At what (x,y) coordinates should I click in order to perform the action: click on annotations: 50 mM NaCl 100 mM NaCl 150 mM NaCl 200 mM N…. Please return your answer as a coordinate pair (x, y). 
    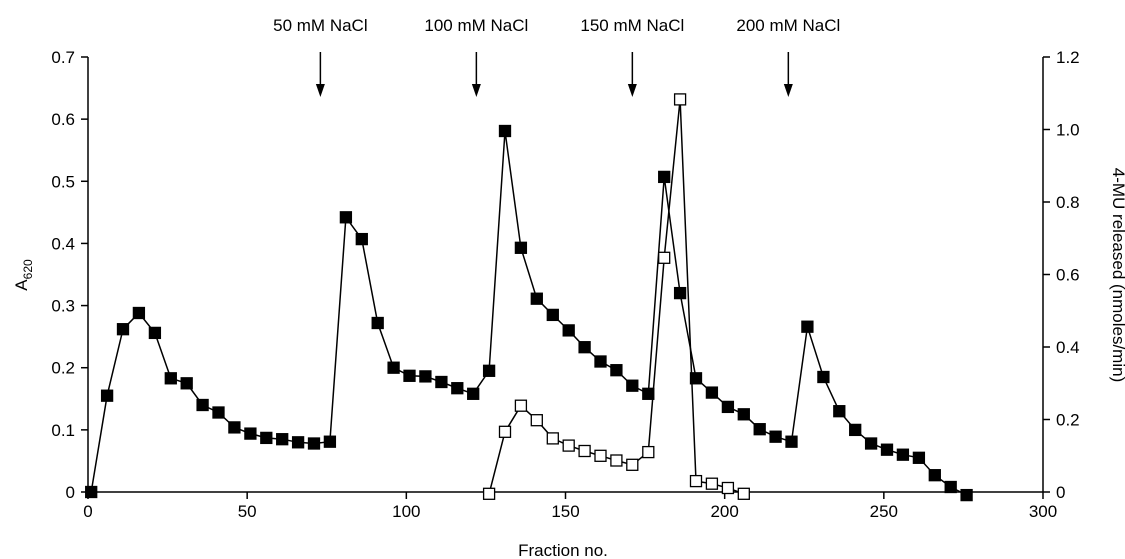
    Looking at the image, I should click on (556, 56).